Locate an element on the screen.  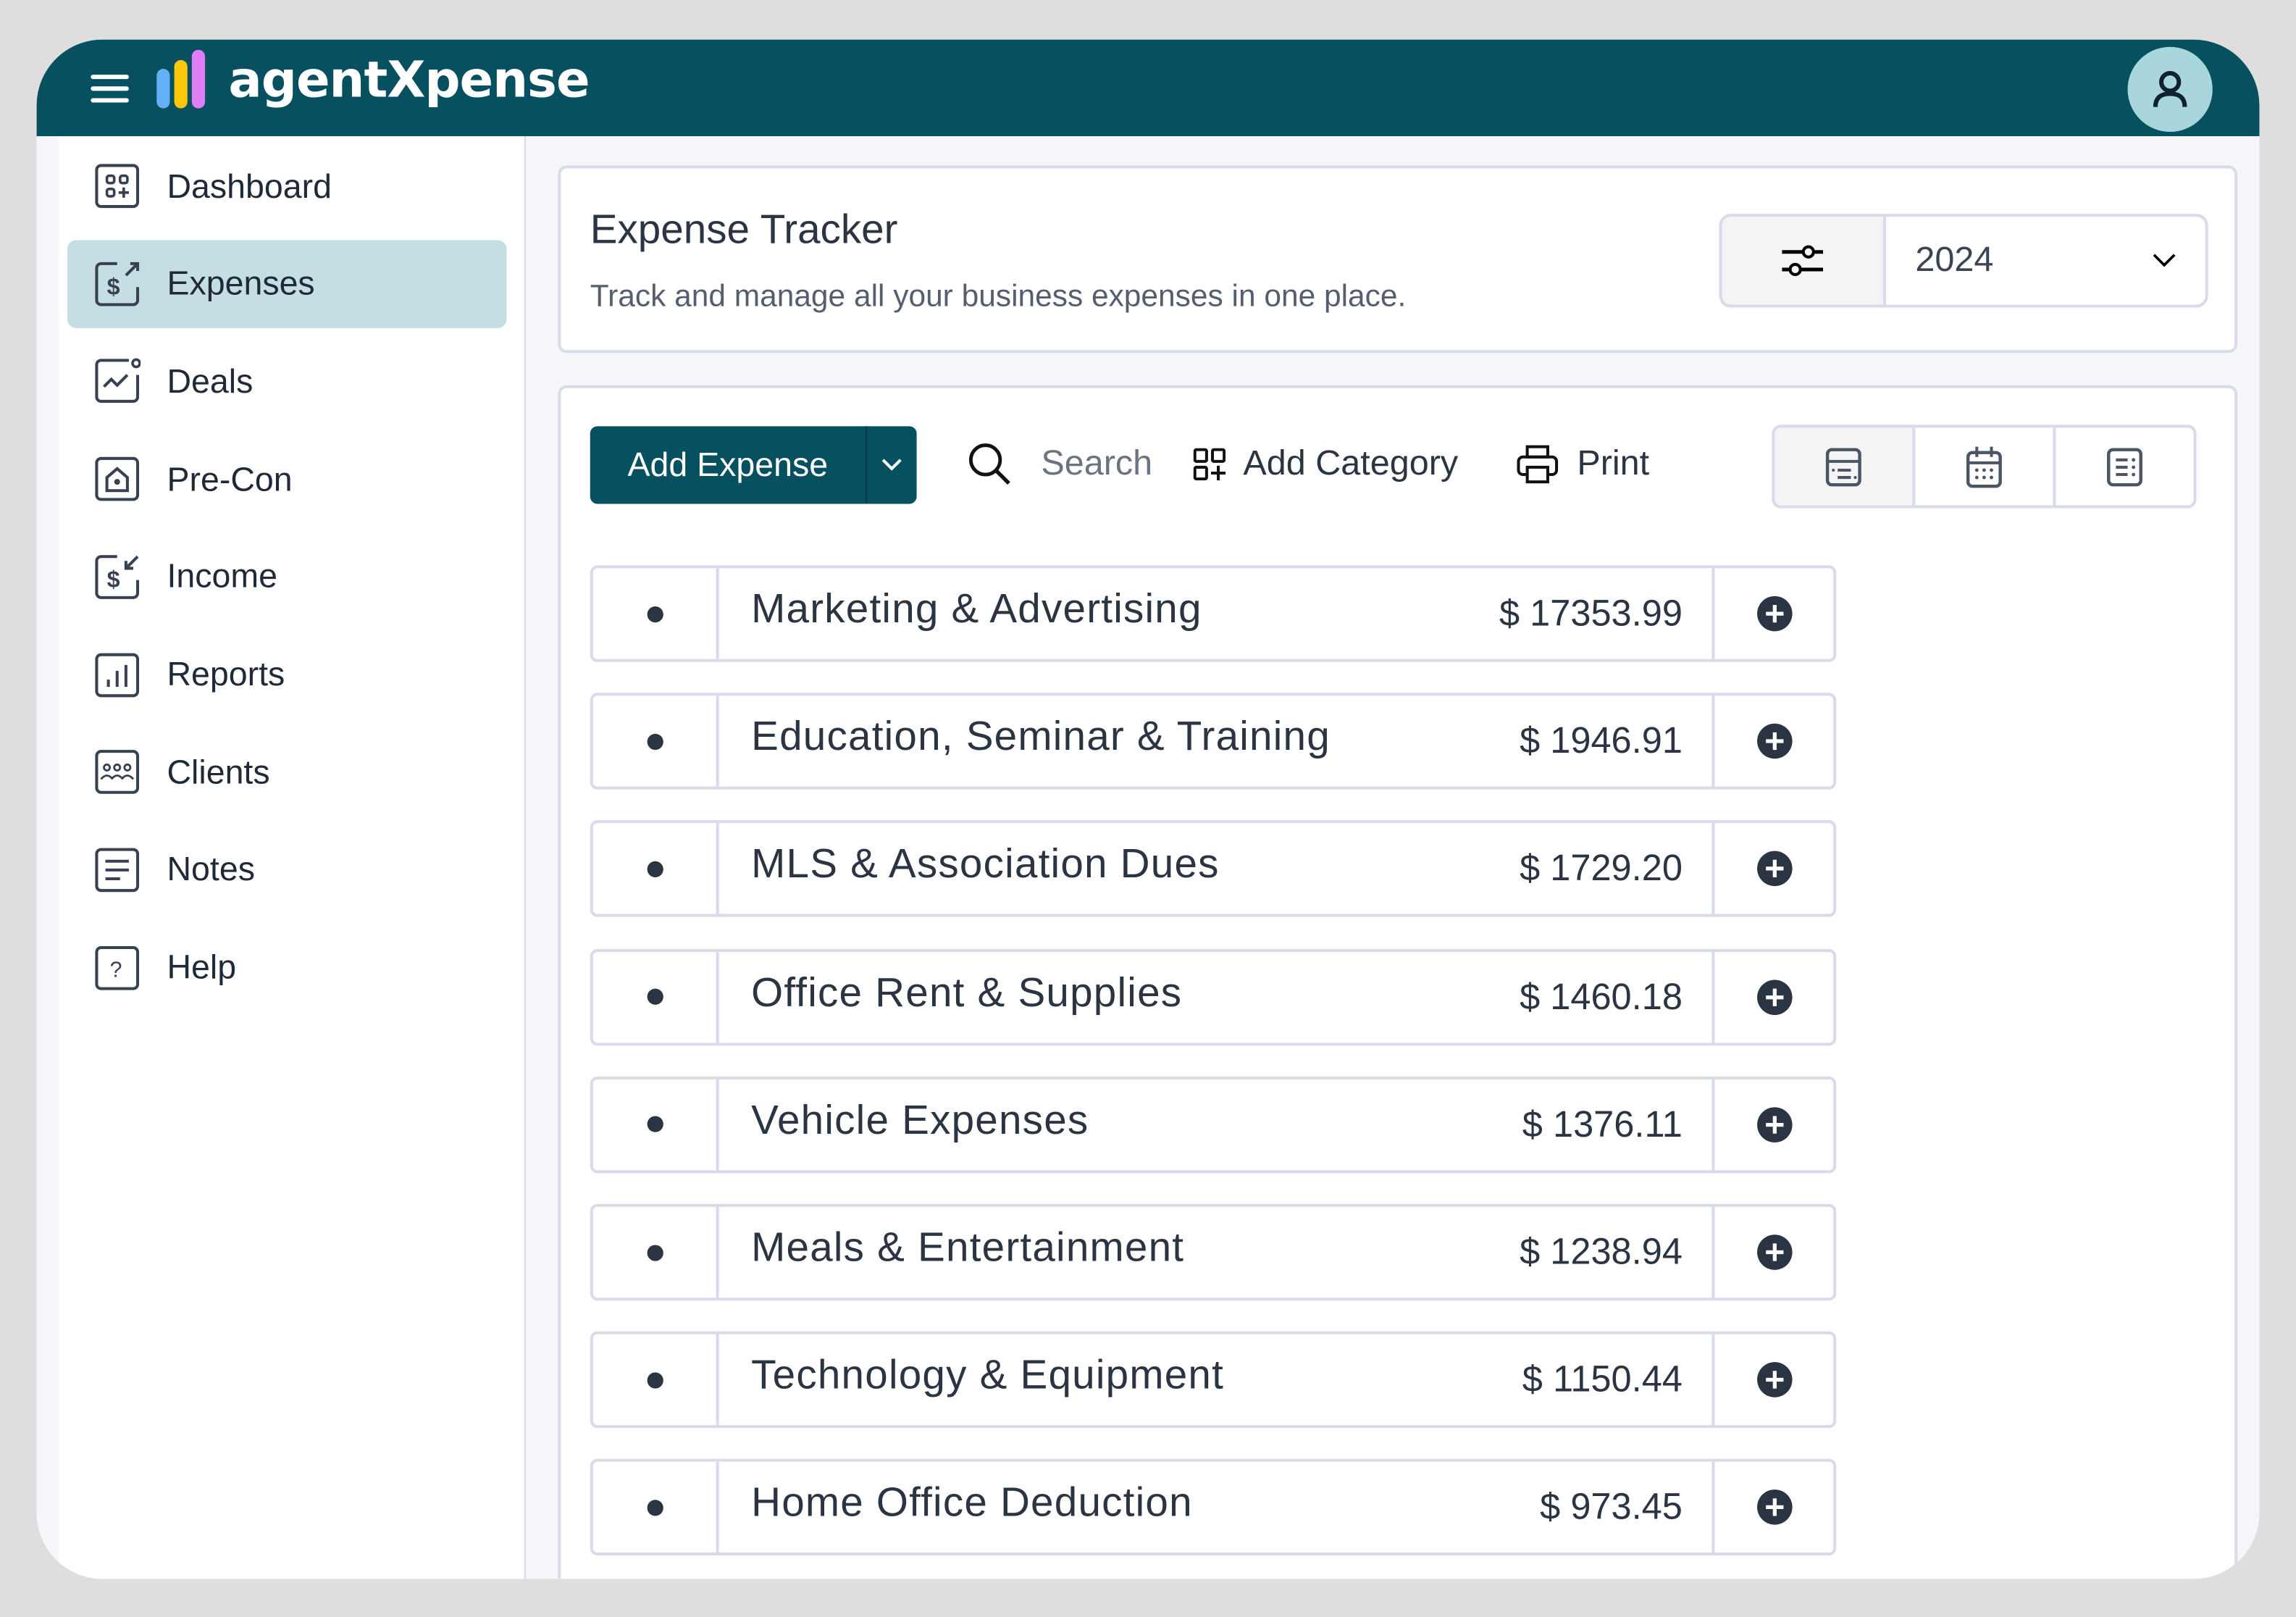
sidebar-item-label: Help is located at coordinates (202, 967).